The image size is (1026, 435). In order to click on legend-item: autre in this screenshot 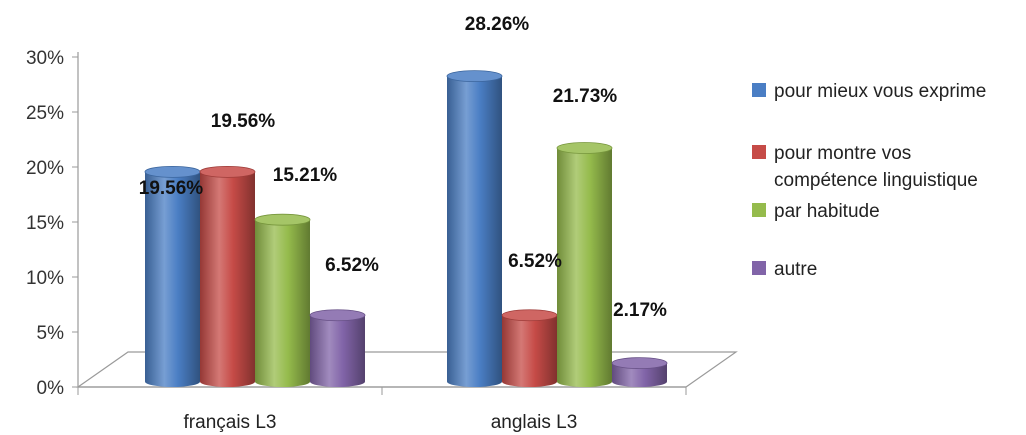, I will do `click(784, 269)`.